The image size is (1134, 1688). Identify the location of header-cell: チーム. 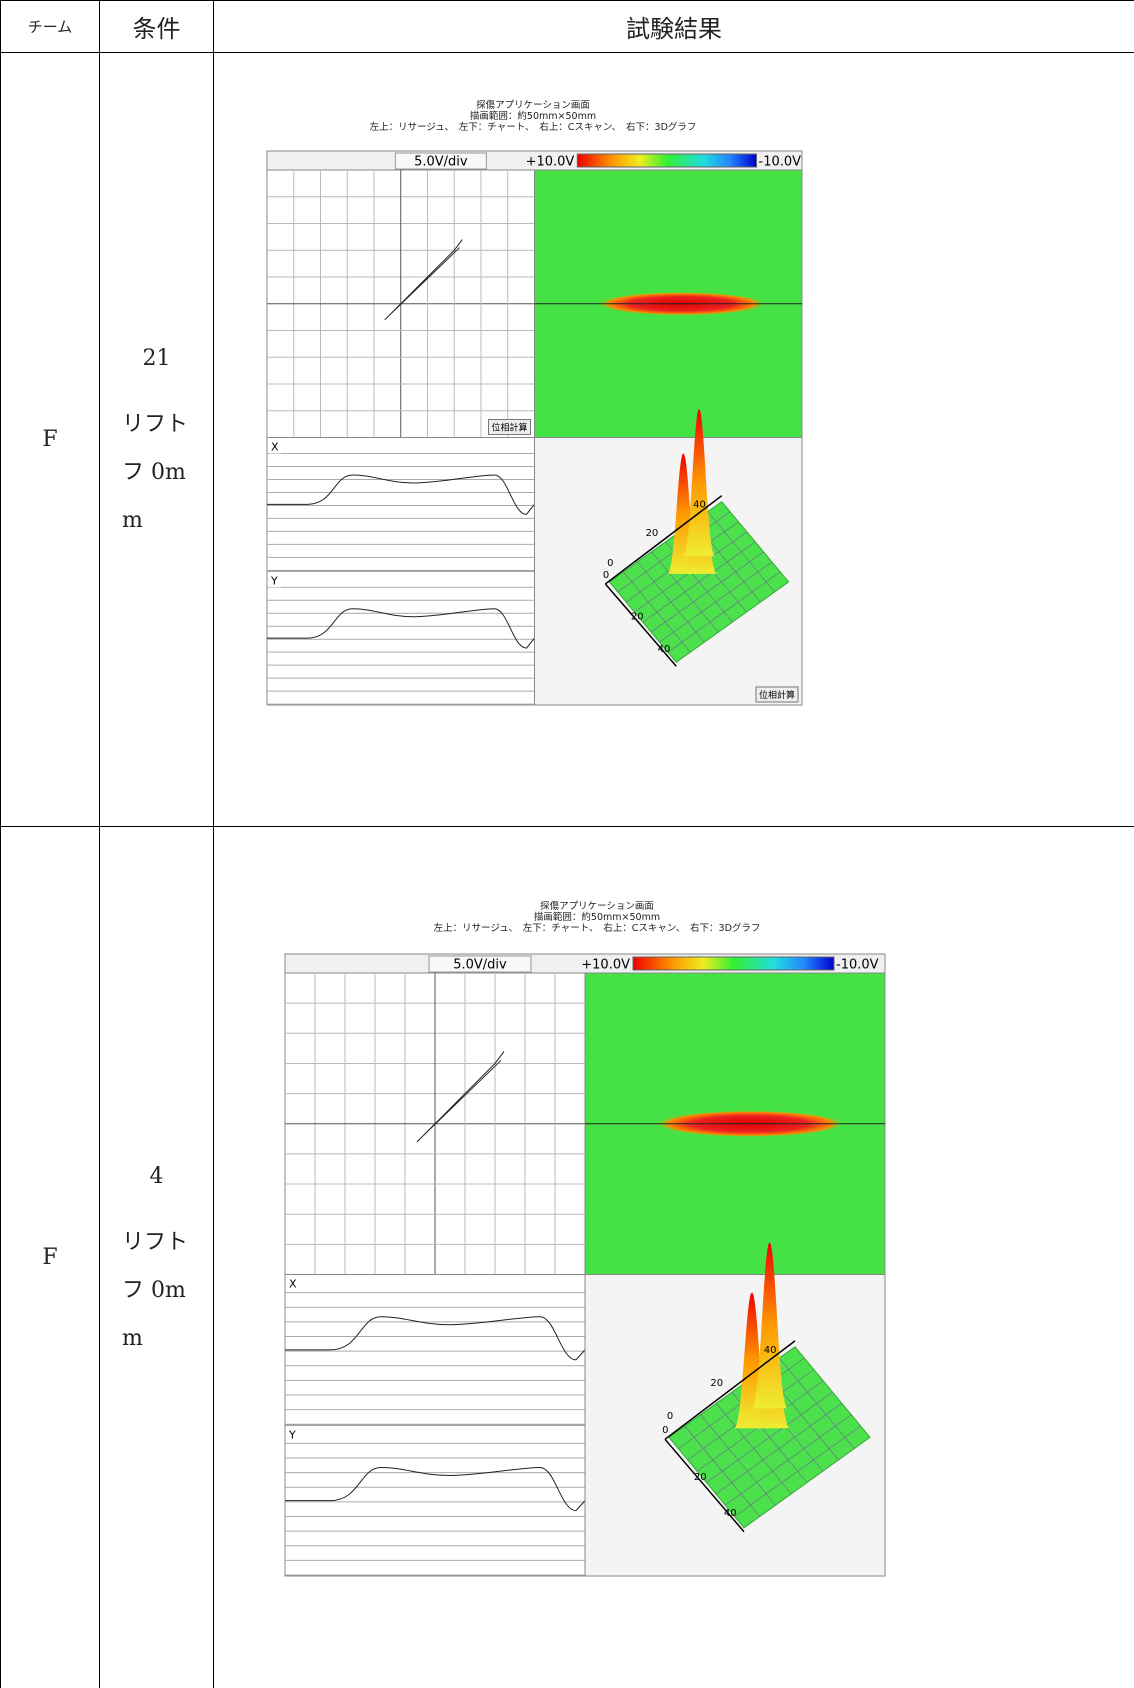
(50, 26).